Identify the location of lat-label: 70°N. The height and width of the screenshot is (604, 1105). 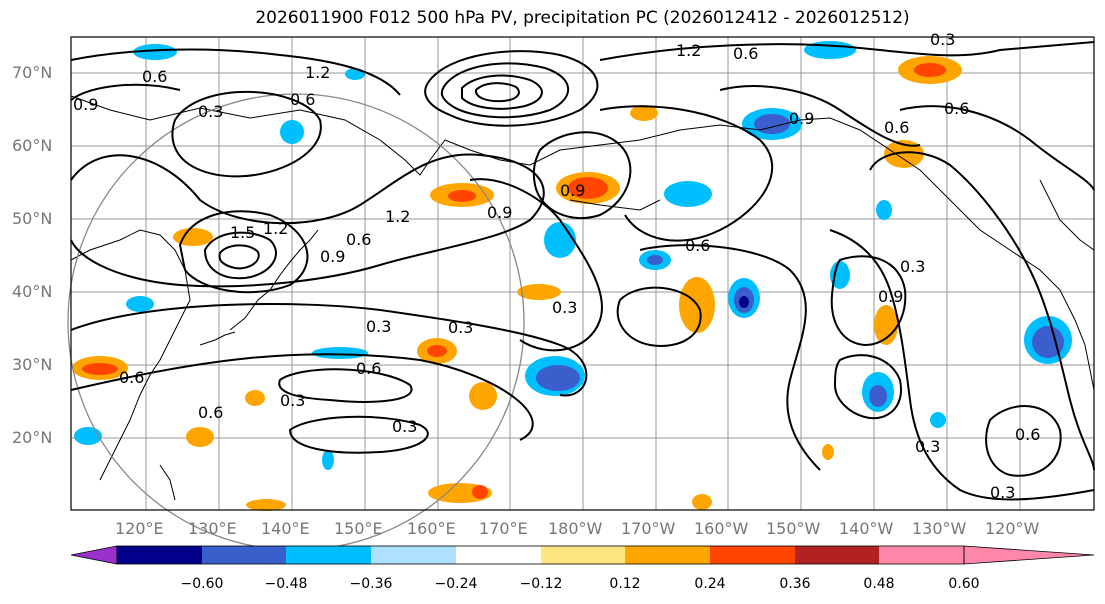
(32, 72).